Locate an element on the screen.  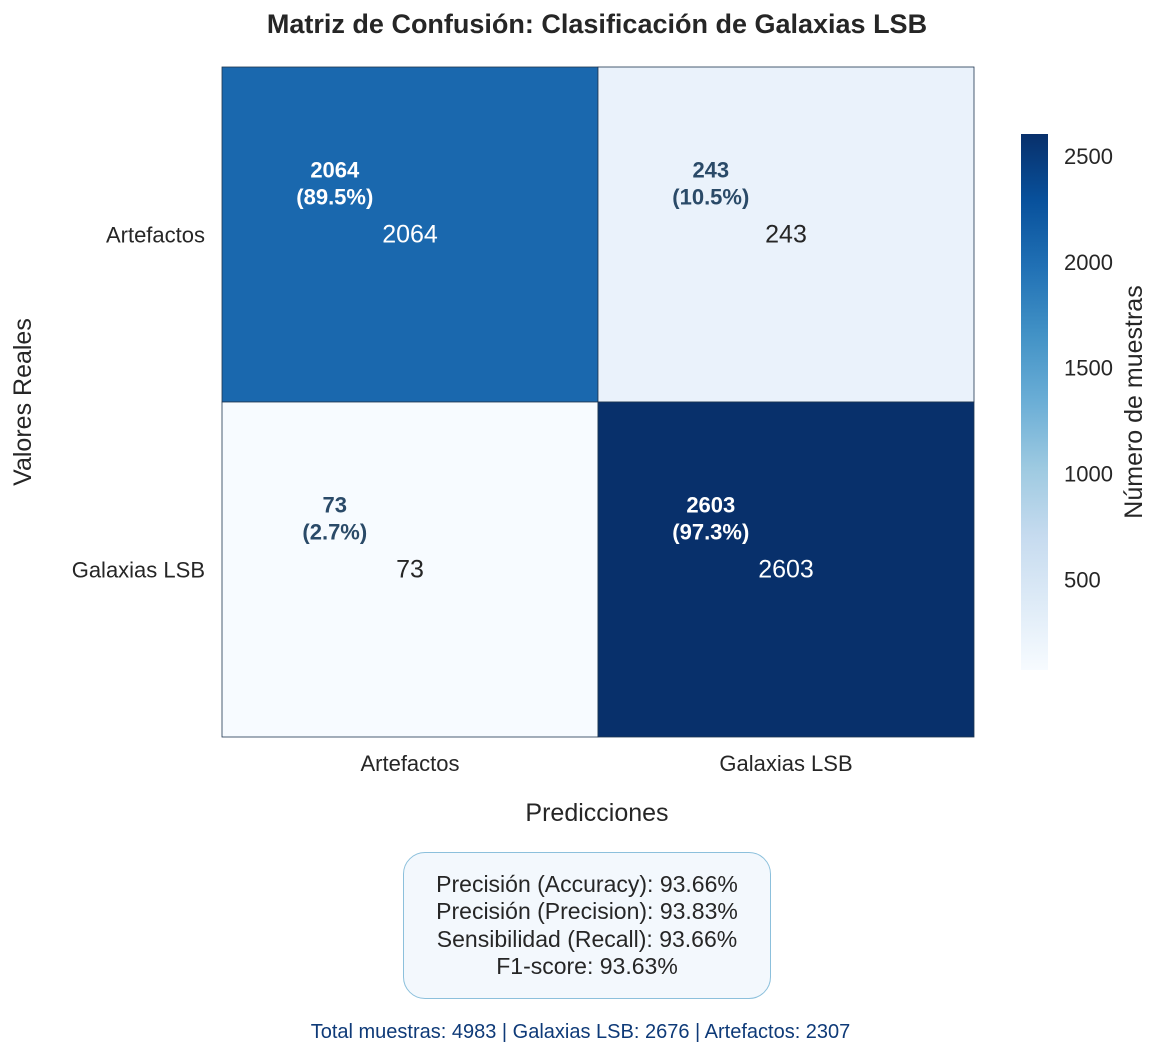
x-axis-label: Predicciones is located at coordinates (596, 813).